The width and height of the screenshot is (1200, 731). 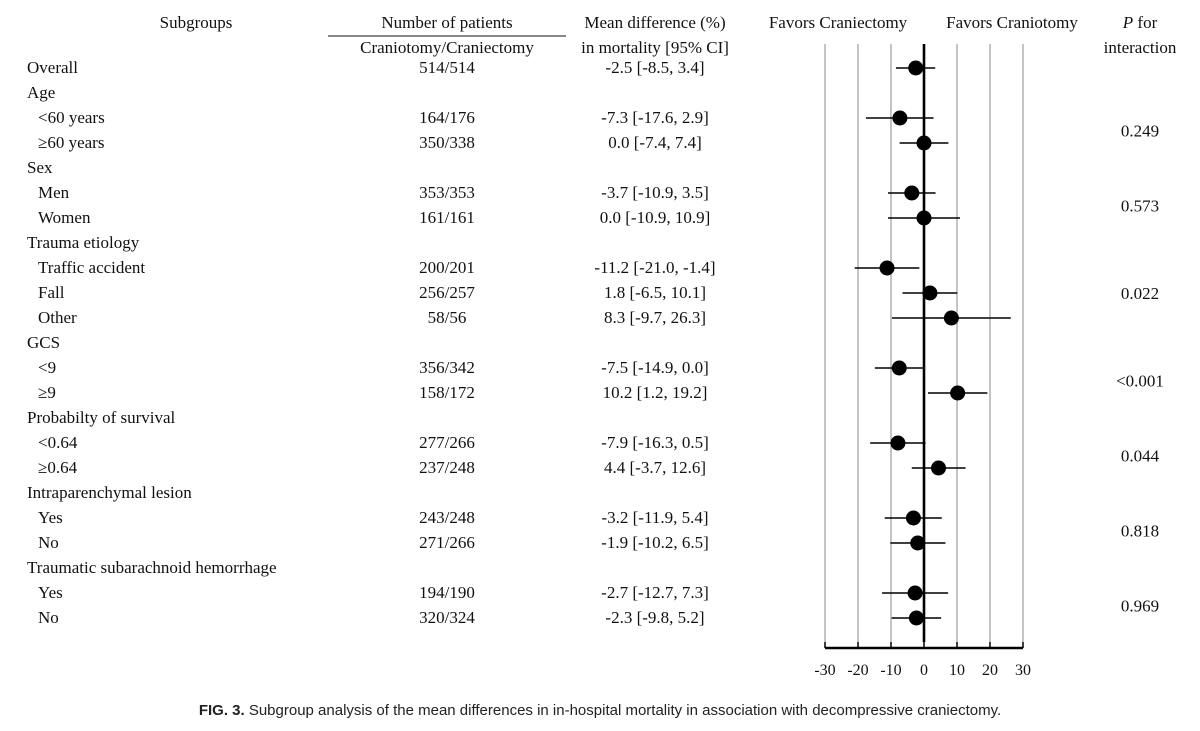 What do you see at coordinates (447, 542) in the screenshot?
I see `patients-count: 271/266` at bounding box center [447, 542].